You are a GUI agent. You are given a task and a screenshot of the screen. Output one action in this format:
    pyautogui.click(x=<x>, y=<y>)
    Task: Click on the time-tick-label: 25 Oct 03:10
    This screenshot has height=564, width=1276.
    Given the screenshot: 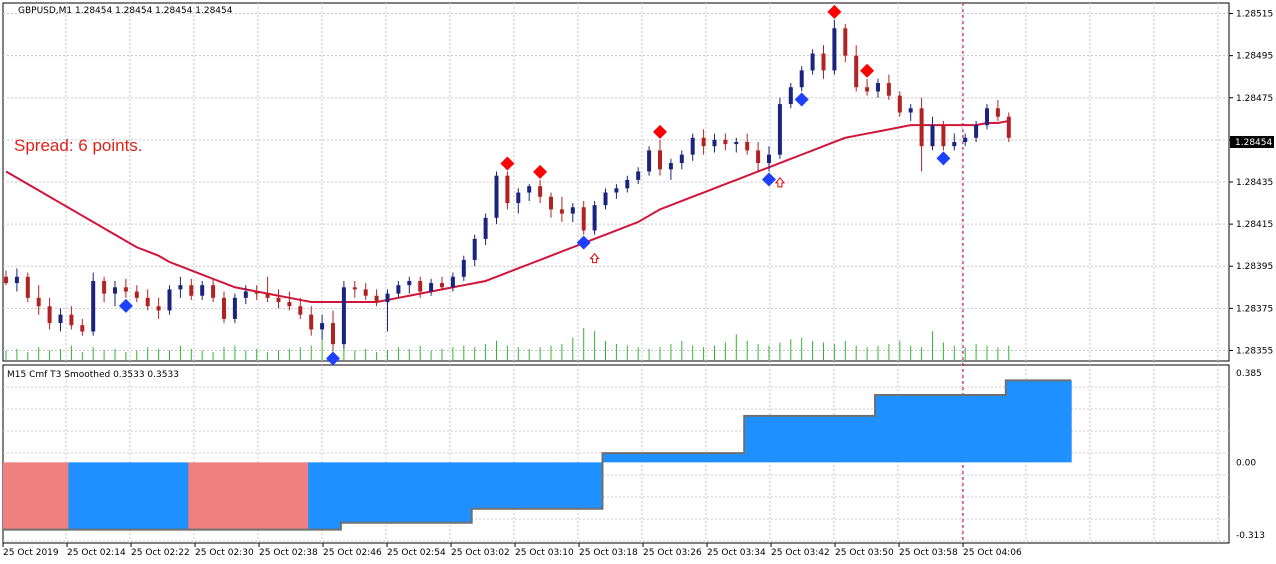 What is the action you would take?
    pyautogui.click(x=544, y=553)
    